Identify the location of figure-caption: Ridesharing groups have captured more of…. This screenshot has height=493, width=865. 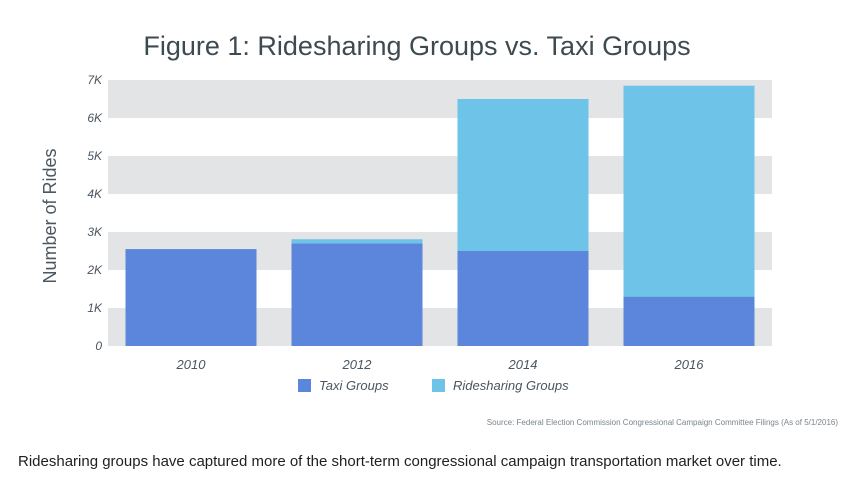
(400, 461).